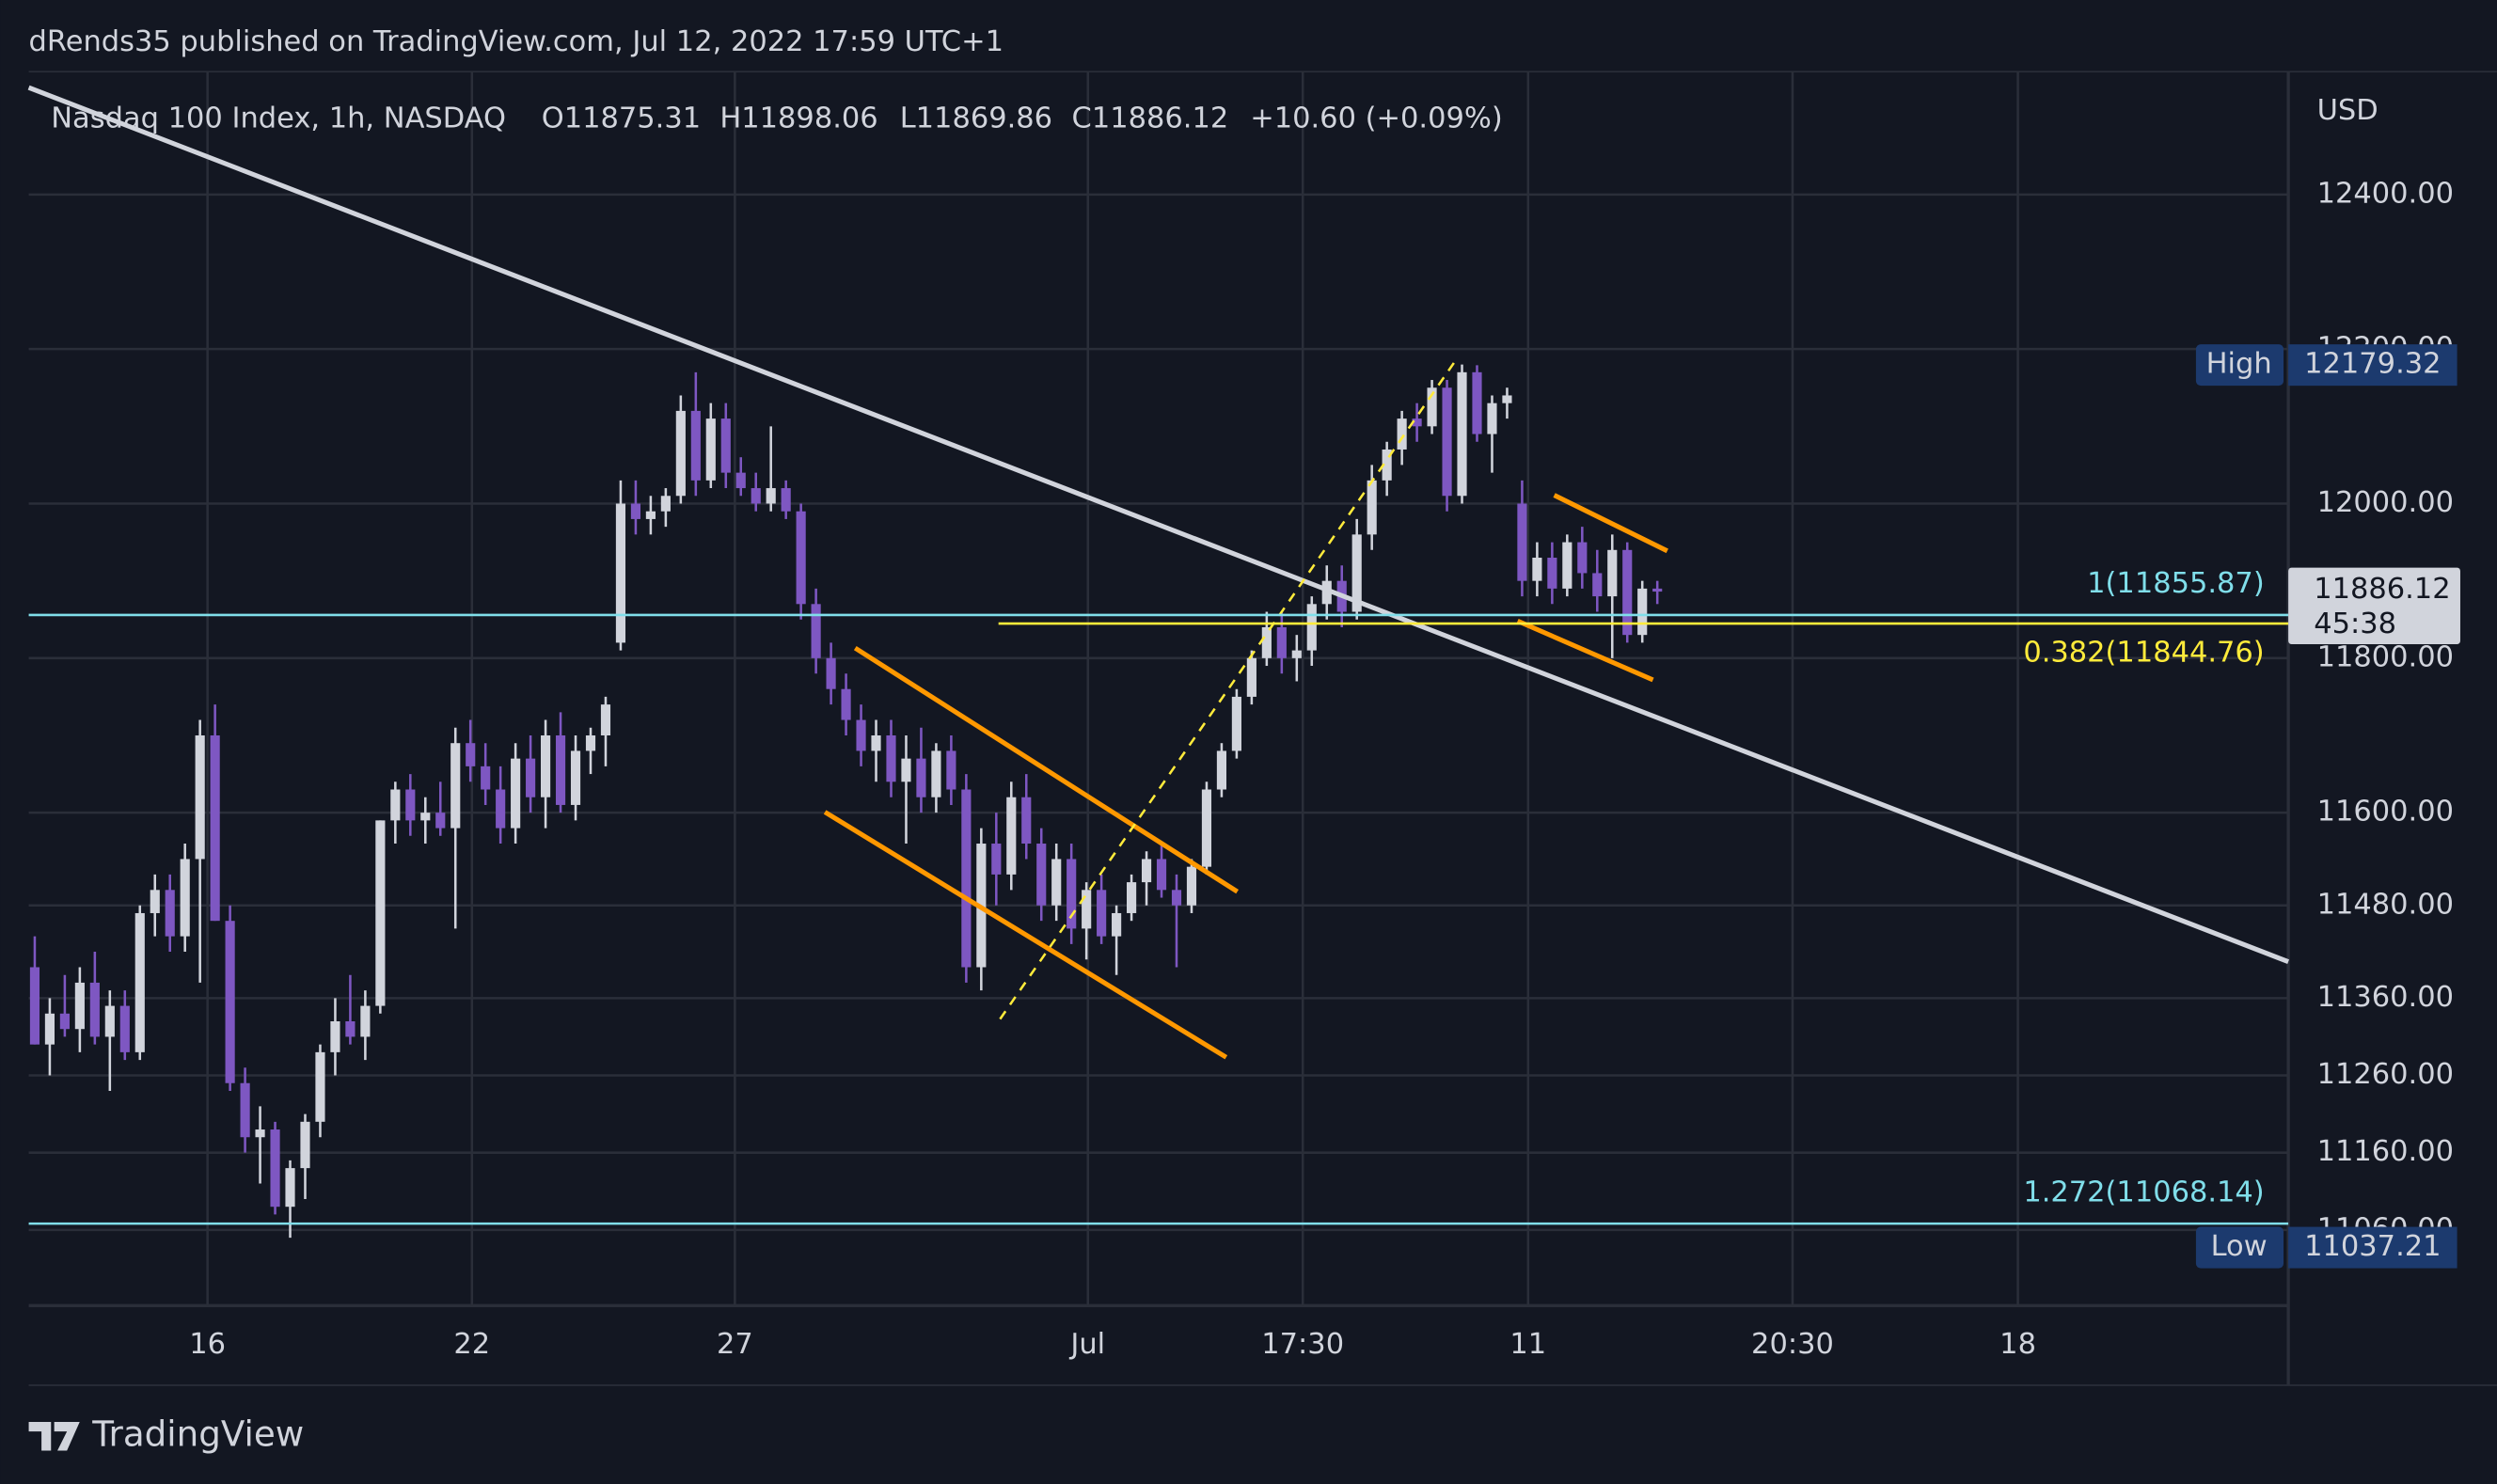 The image size is (2497, 1484). What do you see at coordinates (976, 118) in the screenshot?
I see `legend-low: L11869.86` at bounding box center [976, 118].